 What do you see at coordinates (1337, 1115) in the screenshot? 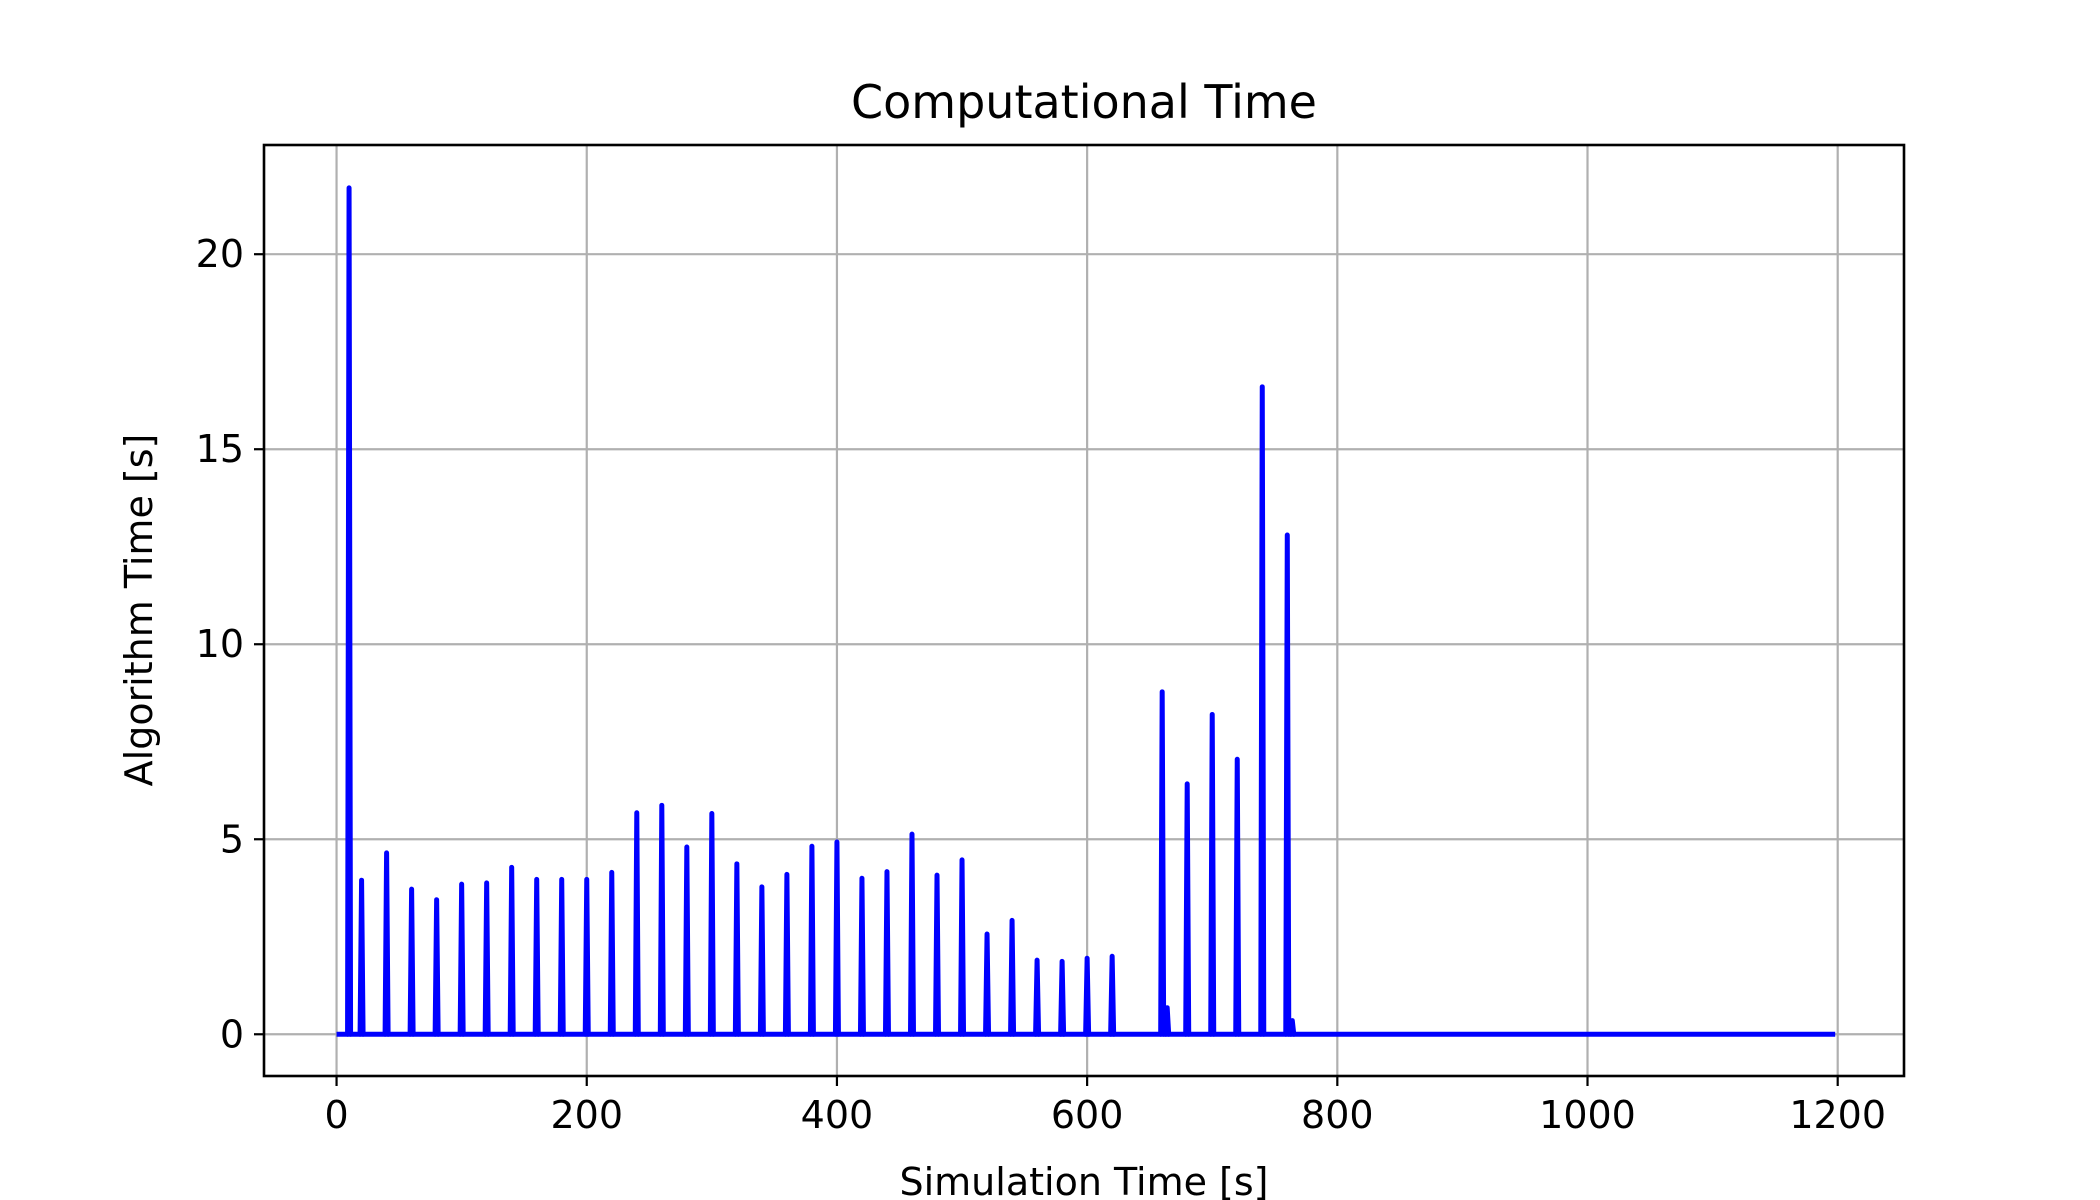
I see `x-tick-label: 800` at bounding box center [1337, 1115].